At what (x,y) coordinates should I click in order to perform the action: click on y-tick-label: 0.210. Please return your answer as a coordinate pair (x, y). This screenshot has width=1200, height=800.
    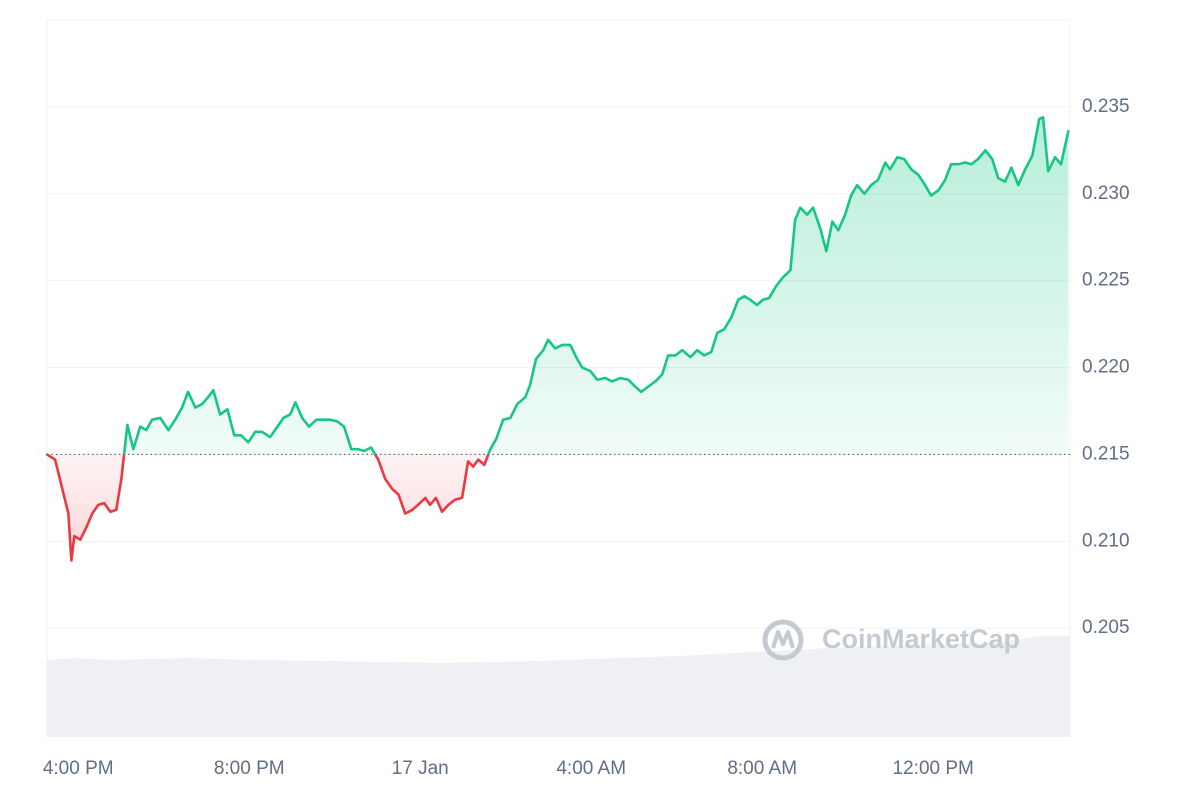
    Looking at the image, I should click on (1106, 540).